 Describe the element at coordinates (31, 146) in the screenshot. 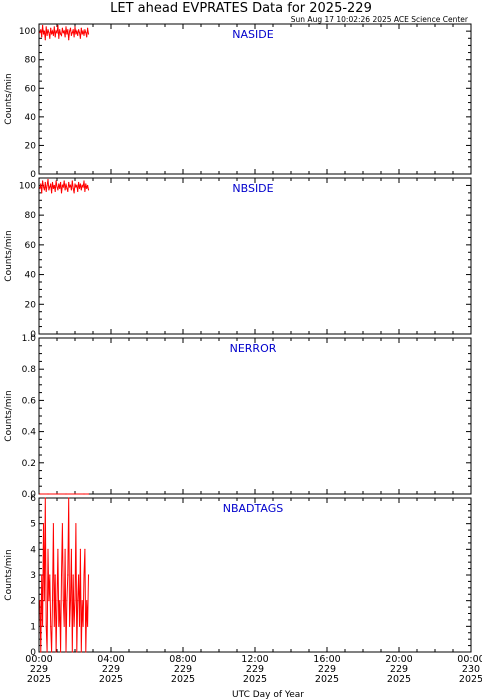

I see `y-tick-label: 20` at that location.